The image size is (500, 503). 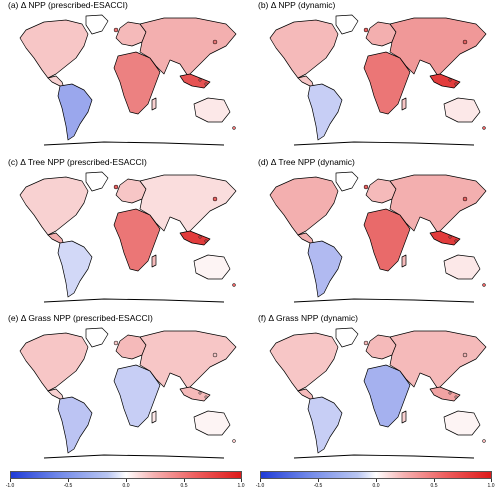 I want to click on panel-title: (a) Δ NPP (prescribed-ESACCI), so click(x=68, y=5).